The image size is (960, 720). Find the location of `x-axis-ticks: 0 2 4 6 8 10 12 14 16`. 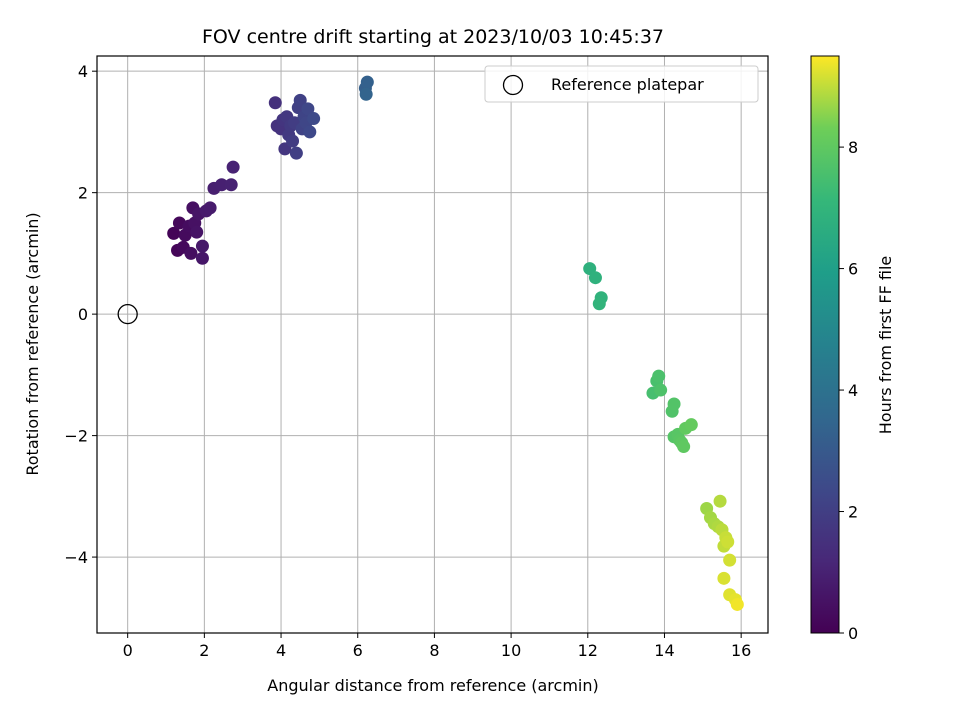

x-axis-ticks: 0 2 4 6 8 10 12 14 16 is located at coordinates (437, 646).